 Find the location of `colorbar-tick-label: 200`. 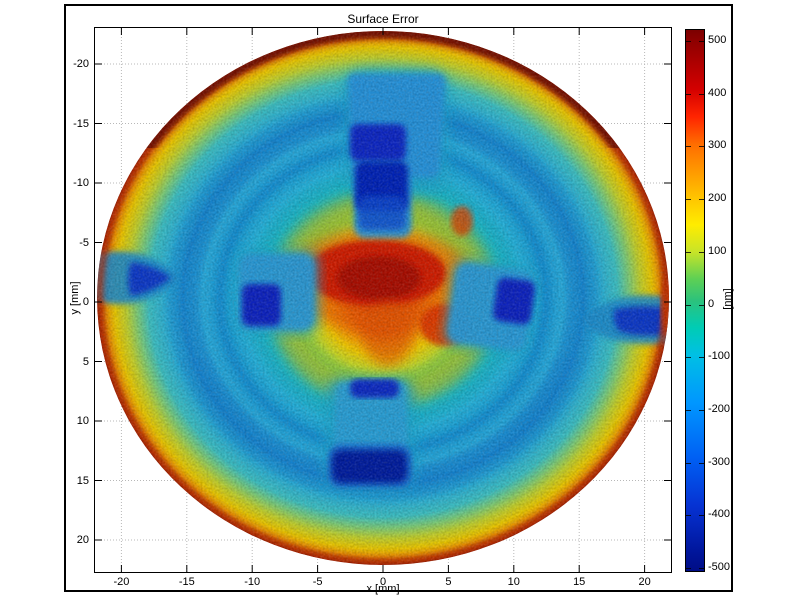

colorbar-tick-label: 200 is located at coordinates (717, 198).